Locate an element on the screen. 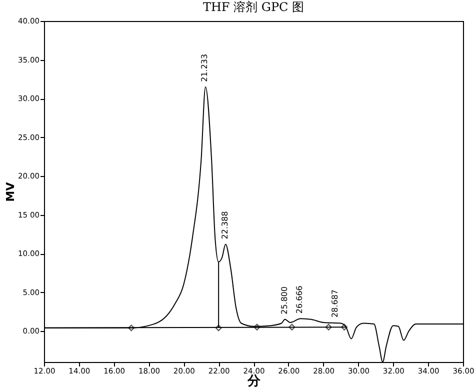 This screenshot has height=388, width=474. y-axis-title: MV is located at coordinates (11, 192).